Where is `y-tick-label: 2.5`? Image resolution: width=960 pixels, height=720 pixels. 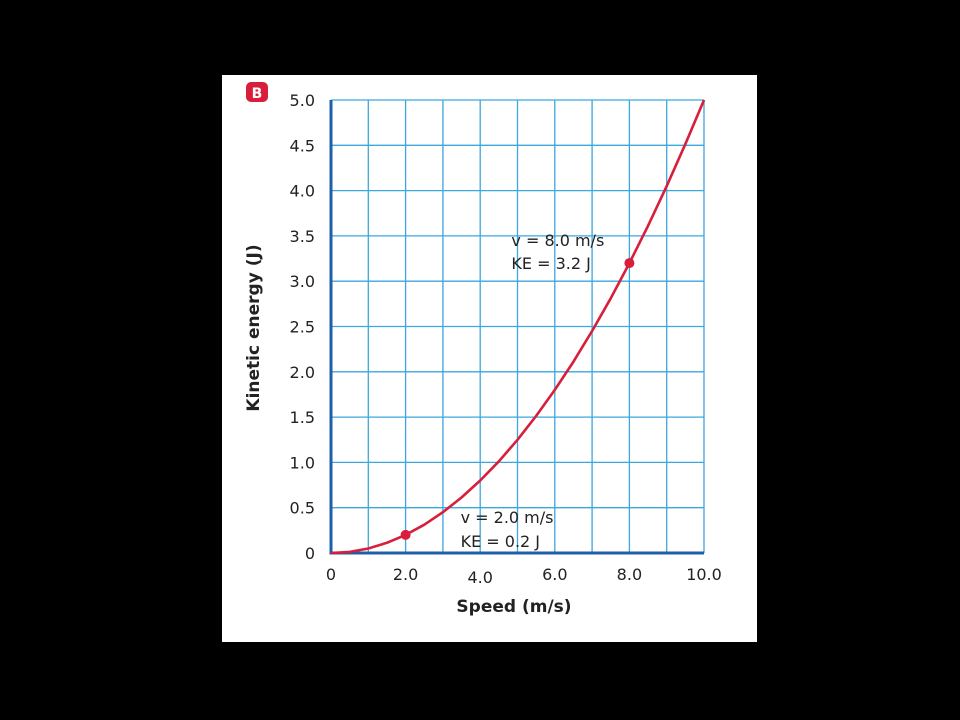
y-tick-label: 2.5 is located at coordinates (302, 327).